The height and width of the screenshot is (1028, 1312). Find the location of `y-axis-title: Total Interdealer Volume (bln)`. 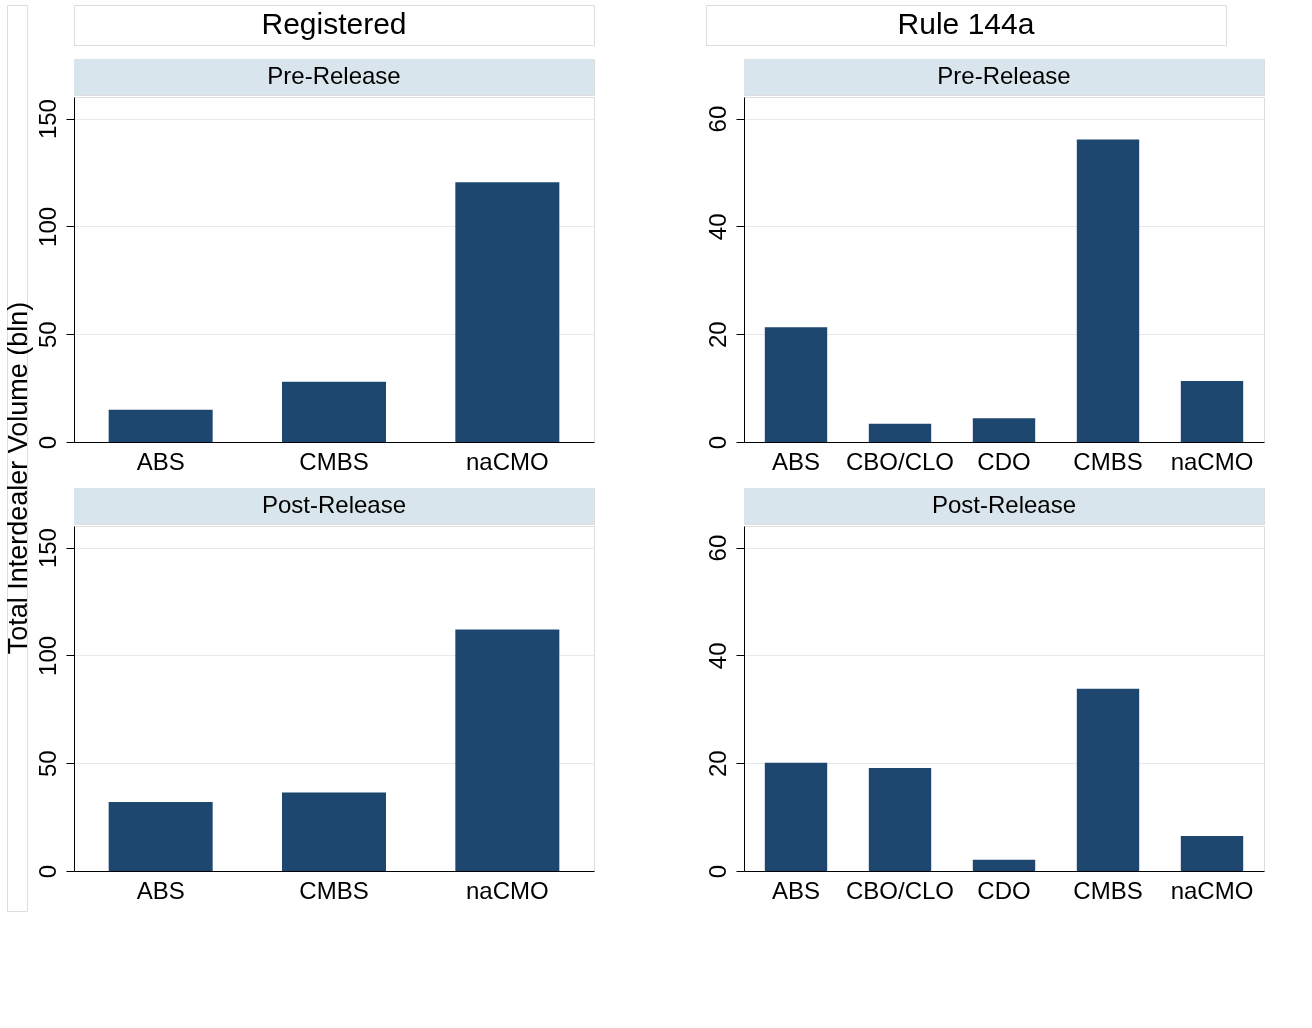

y-axis-title: Total Interdealer Volume (bln) is located at coordinates (18, 478).